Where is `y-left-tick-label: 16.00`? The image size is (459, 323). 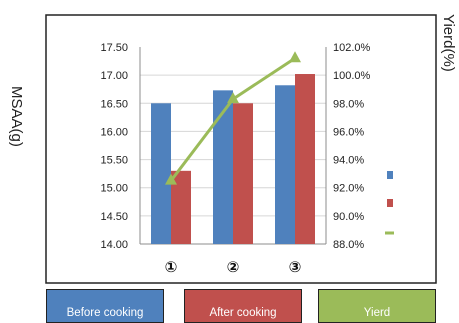 y-left-tick-label: 16.00 is located at coordinates (114, 132).